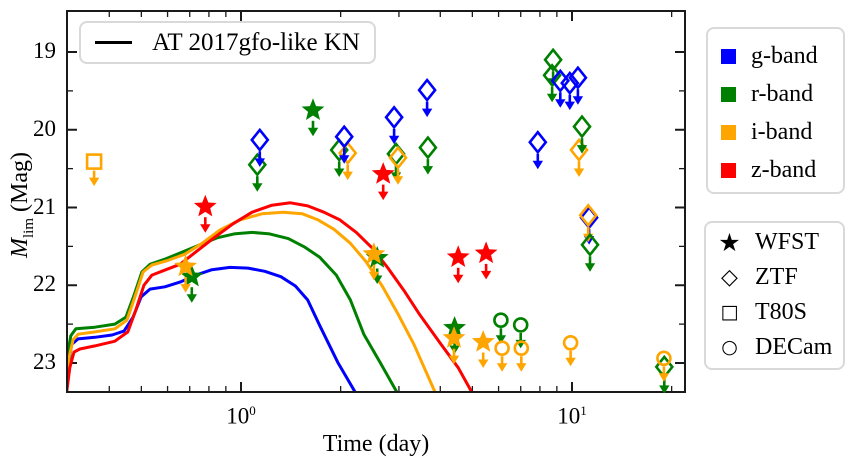  Describe the element at coordinates (44, 128) in the screenshot. I see `y-tick-label: 20` at that location.